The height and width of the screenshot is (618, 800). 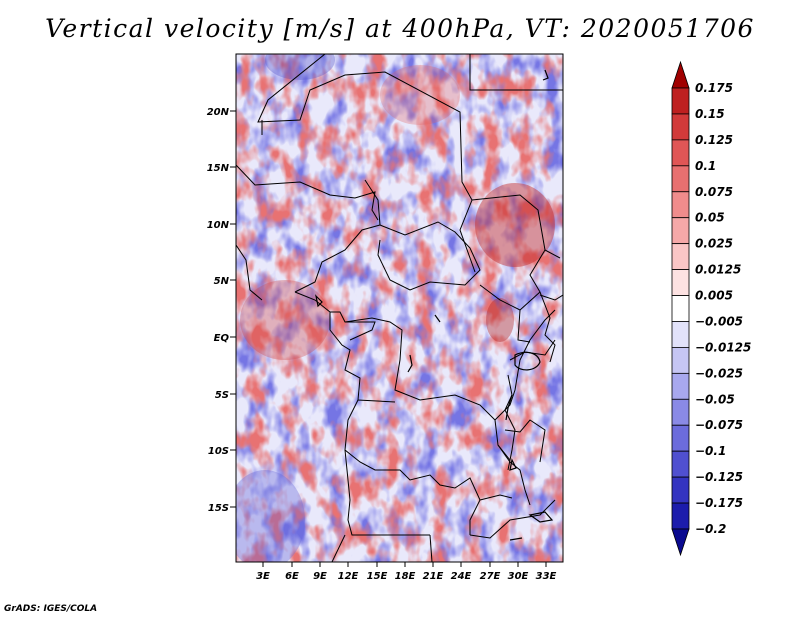 I want to click on legend-level-label: 0.005, so click(x=714, y=296).